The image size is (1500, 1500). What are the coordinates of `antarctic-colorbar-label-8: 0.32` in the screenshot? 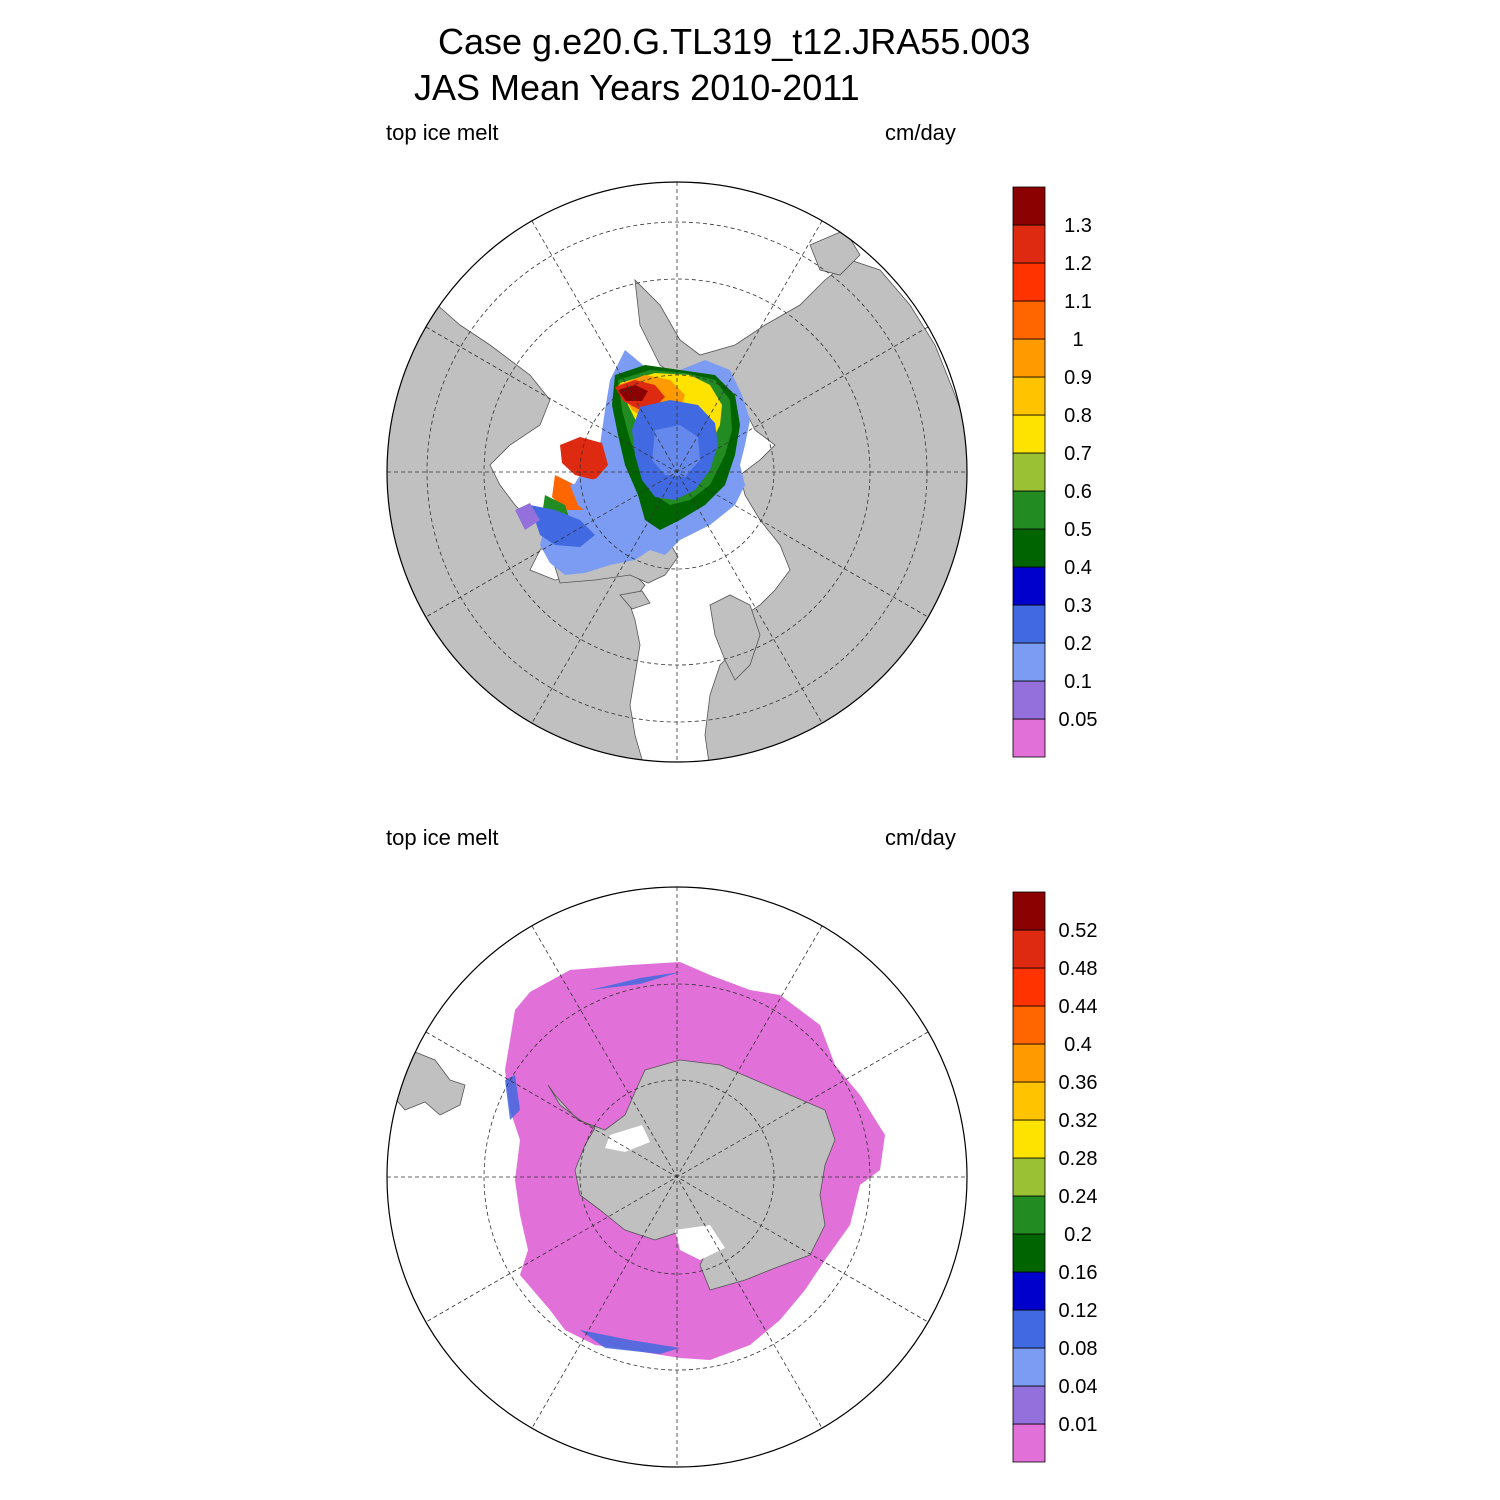 It's located at (1078, 1121).